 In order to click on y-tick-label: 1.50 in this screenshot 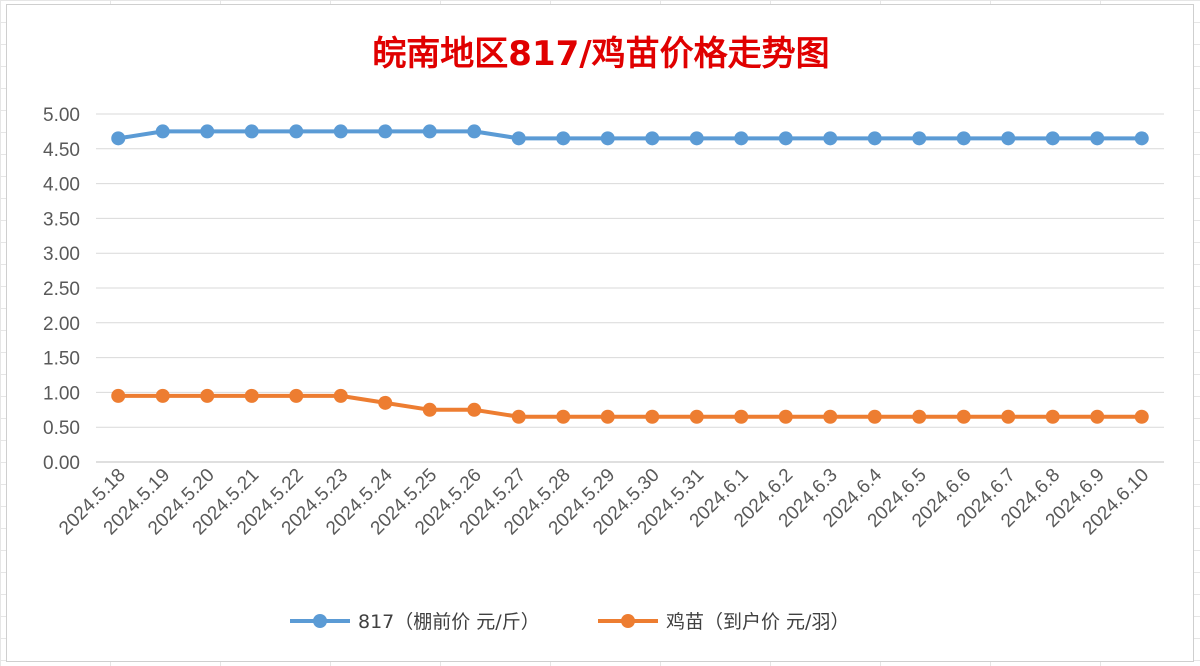, I will do `click(61, 359)`.